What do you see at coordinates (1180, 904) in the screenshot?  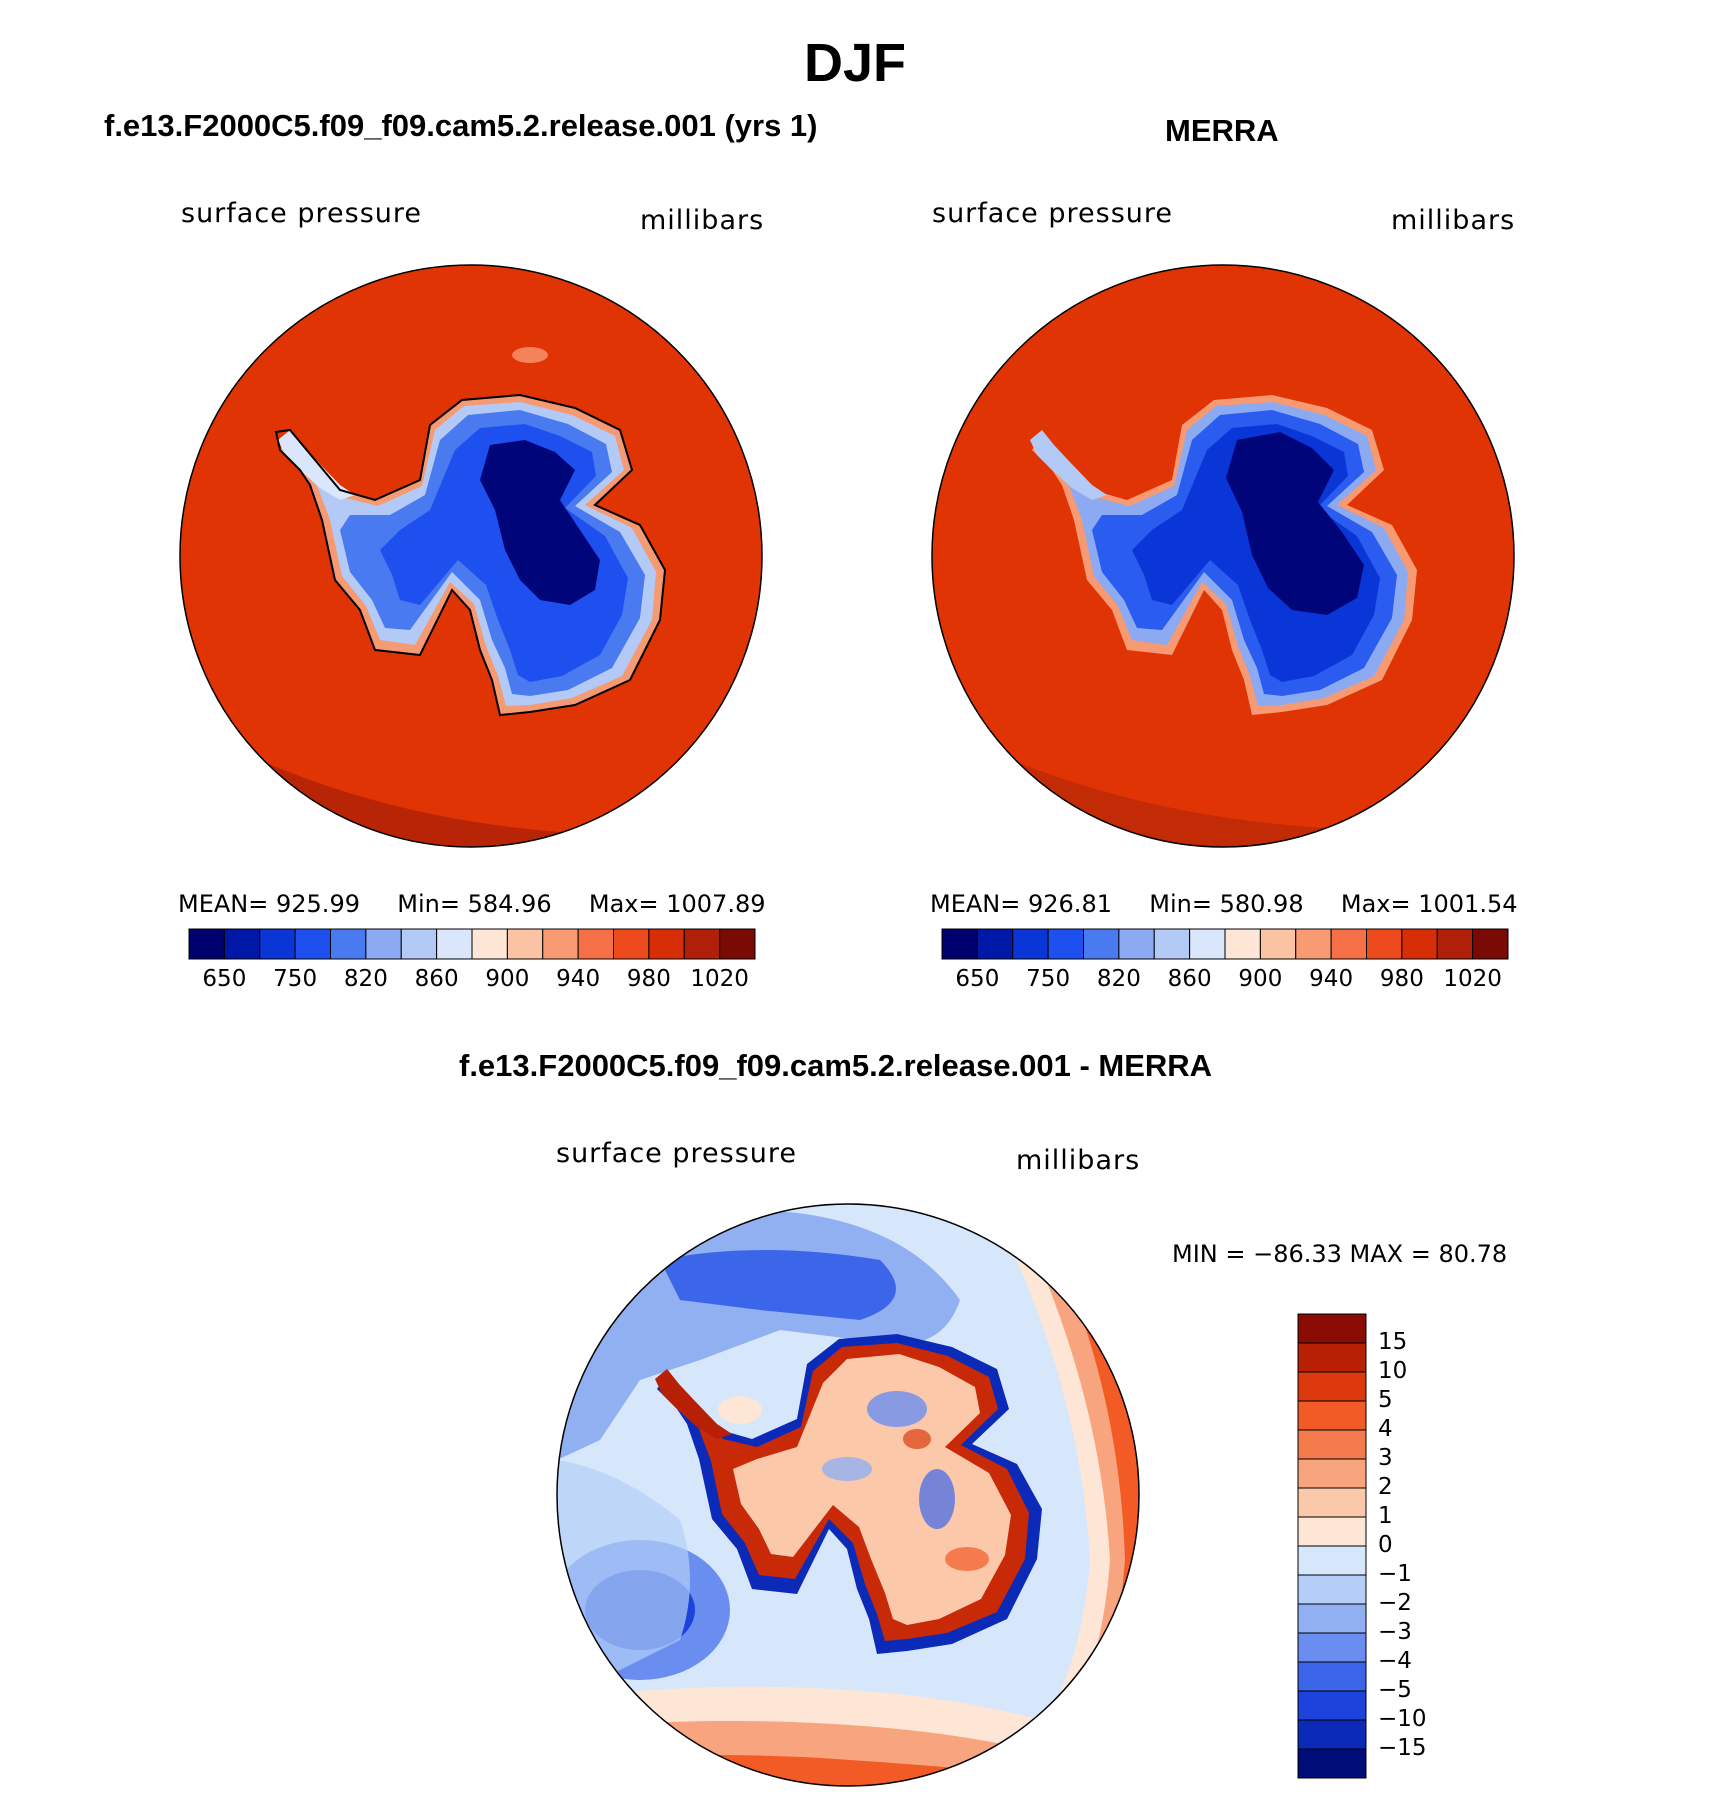 I see `merra-min-label: Min=` at bounding box center [1180, 904].